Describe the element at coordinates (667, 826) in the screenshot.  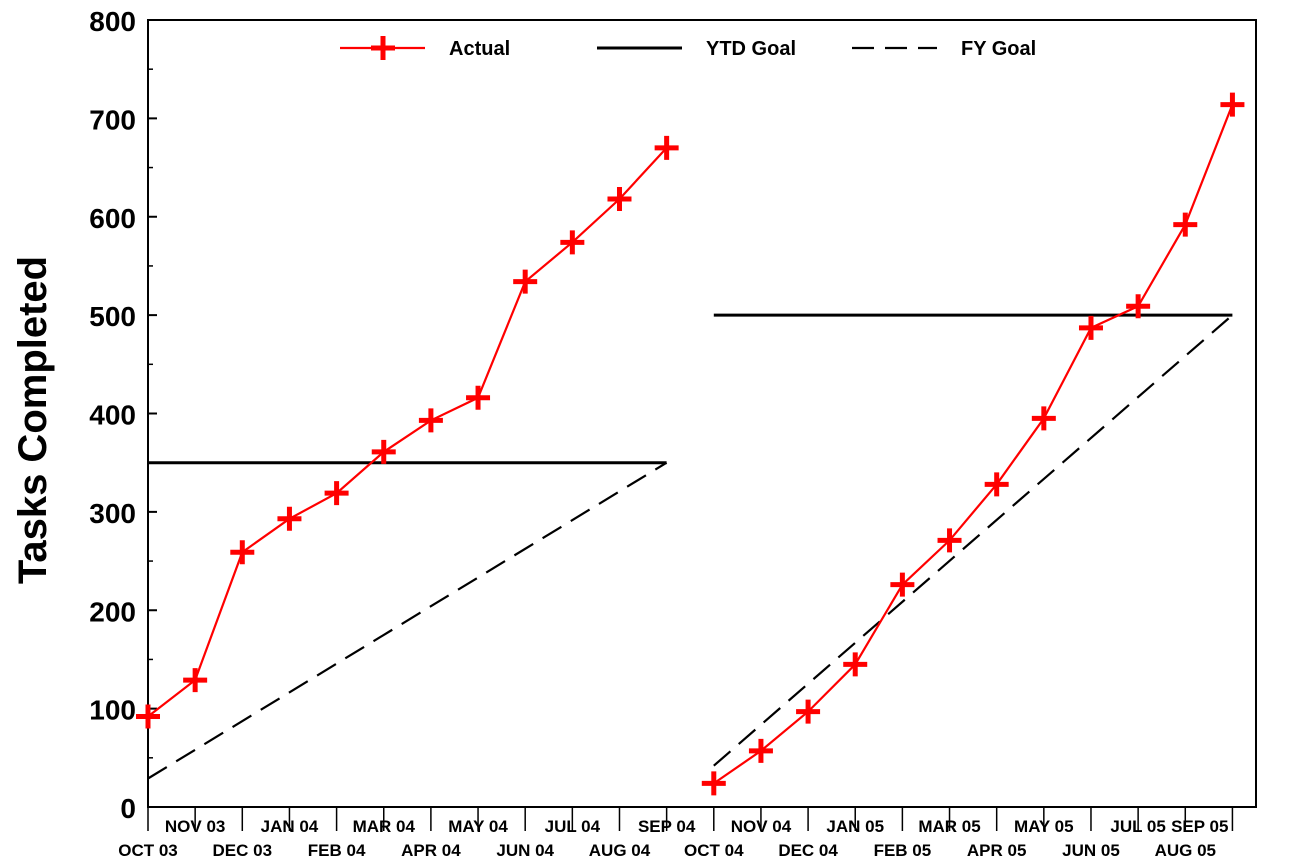
I see `x-tick-label: SEP 04` at that location.